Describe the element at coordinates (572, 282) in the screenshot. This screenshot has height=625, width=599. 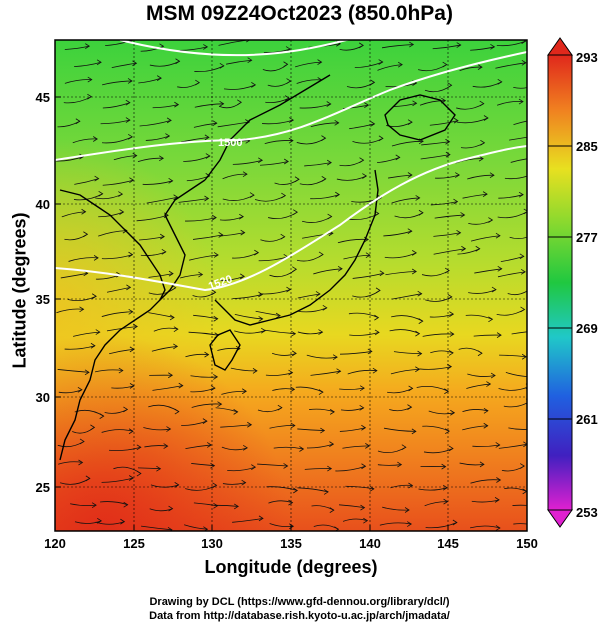
I see `colorbar: 293 285 277 269 261 253` at that location.